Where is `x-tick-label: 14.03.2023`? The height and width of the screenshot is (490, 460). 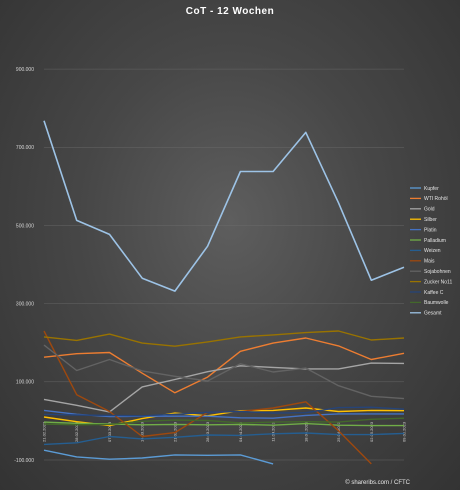
x-tick-label: 14.03.2023 is located at coordinates (142, 431).